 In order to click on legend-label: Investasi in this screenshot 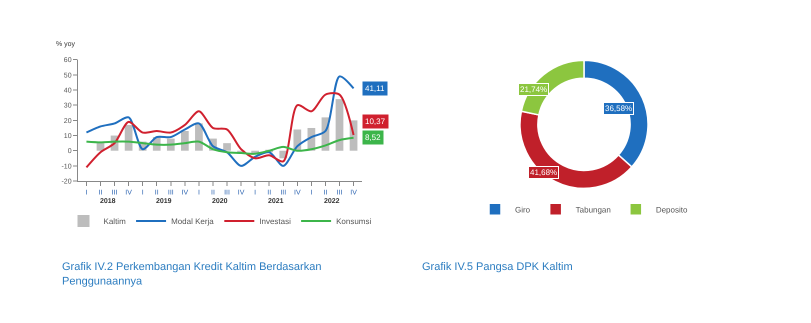, I will do `click(275, 221)`.